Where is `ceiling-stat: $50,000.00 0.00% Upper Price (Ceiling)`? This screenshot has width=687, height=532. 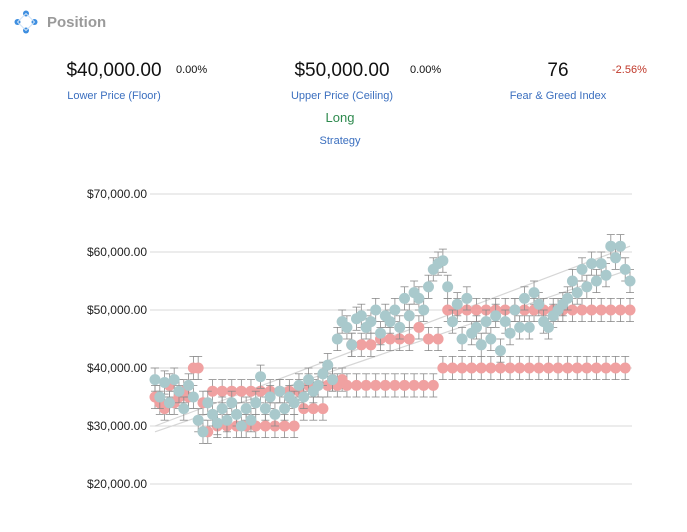 ceiling-stat: $50,000.00 0.00% Upper Price (Ceiling) is located at coordinates (361, 81).